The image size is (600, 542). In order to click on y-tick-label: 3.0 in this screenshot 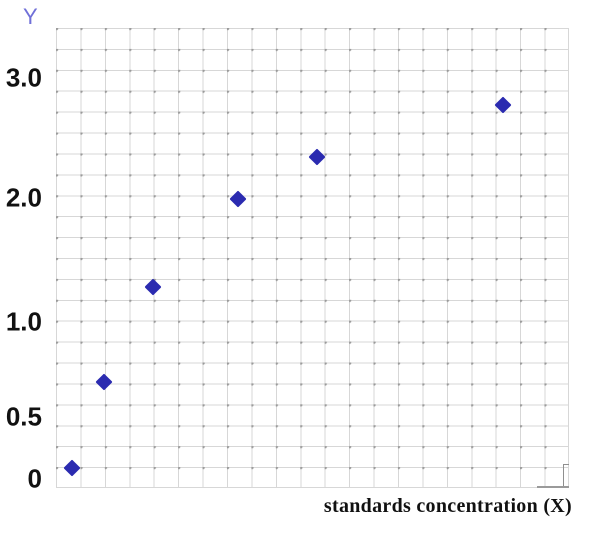, I will do `click(23, 77)`.